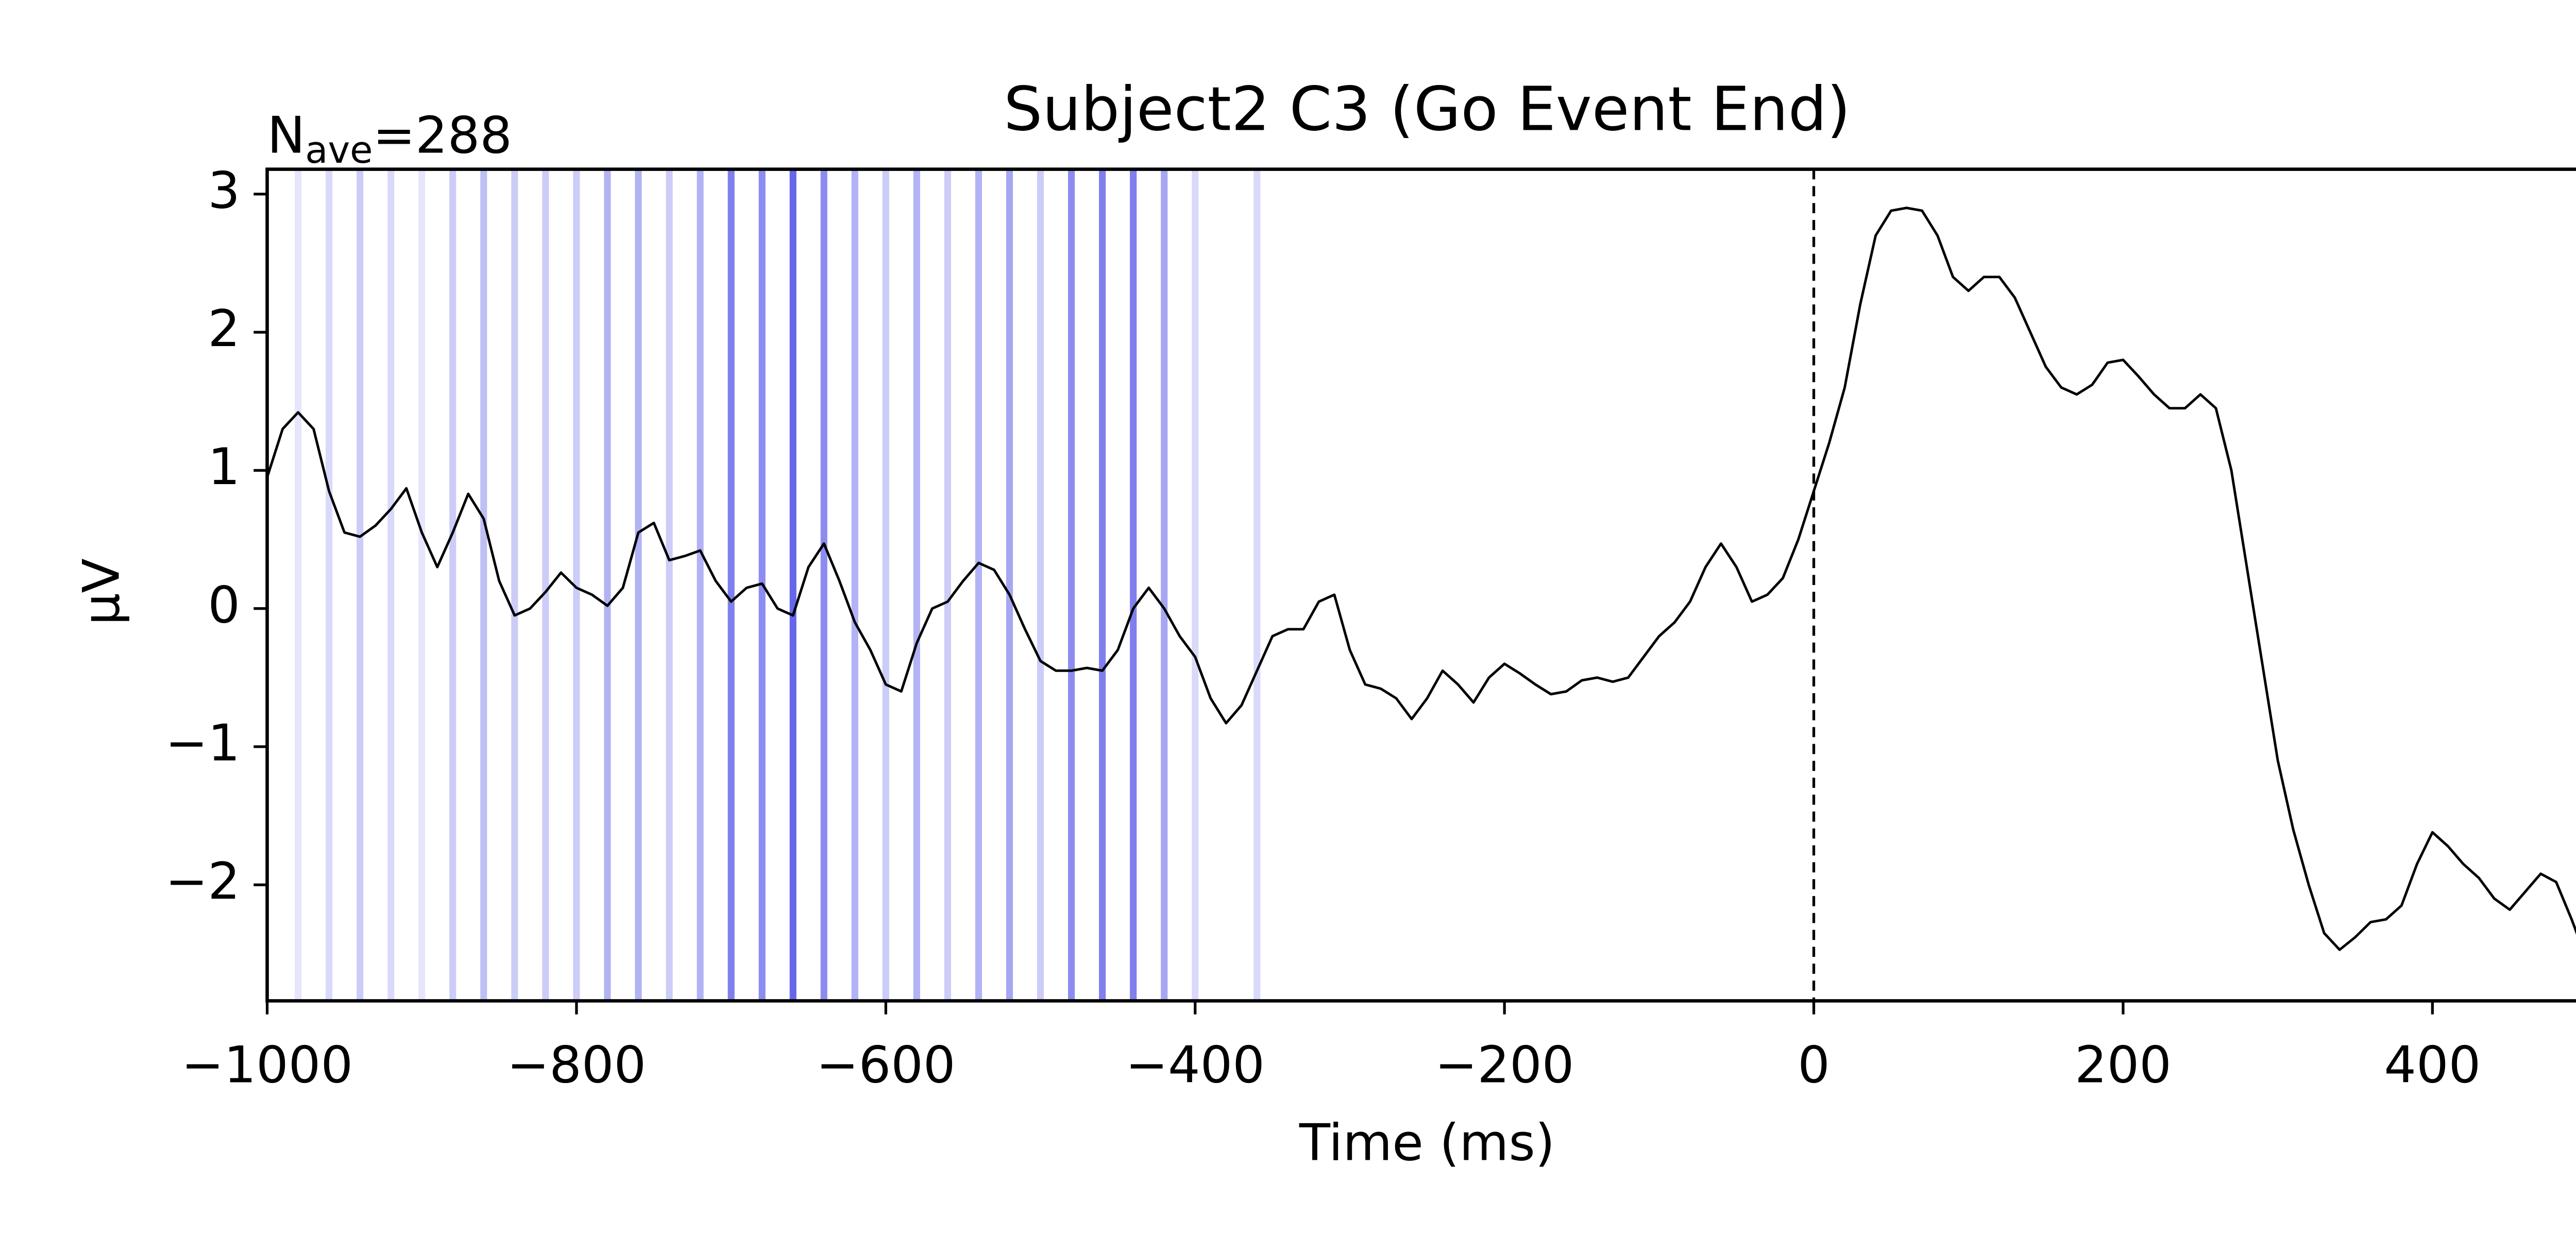  I want to click on x-tick-label: −400, so click(1195, 1065).